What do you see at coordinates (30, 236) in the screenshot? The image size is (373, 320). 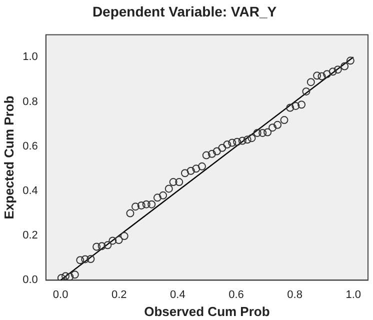 I see `y-tick-label: 0.2` at bounding box center [30, 236].